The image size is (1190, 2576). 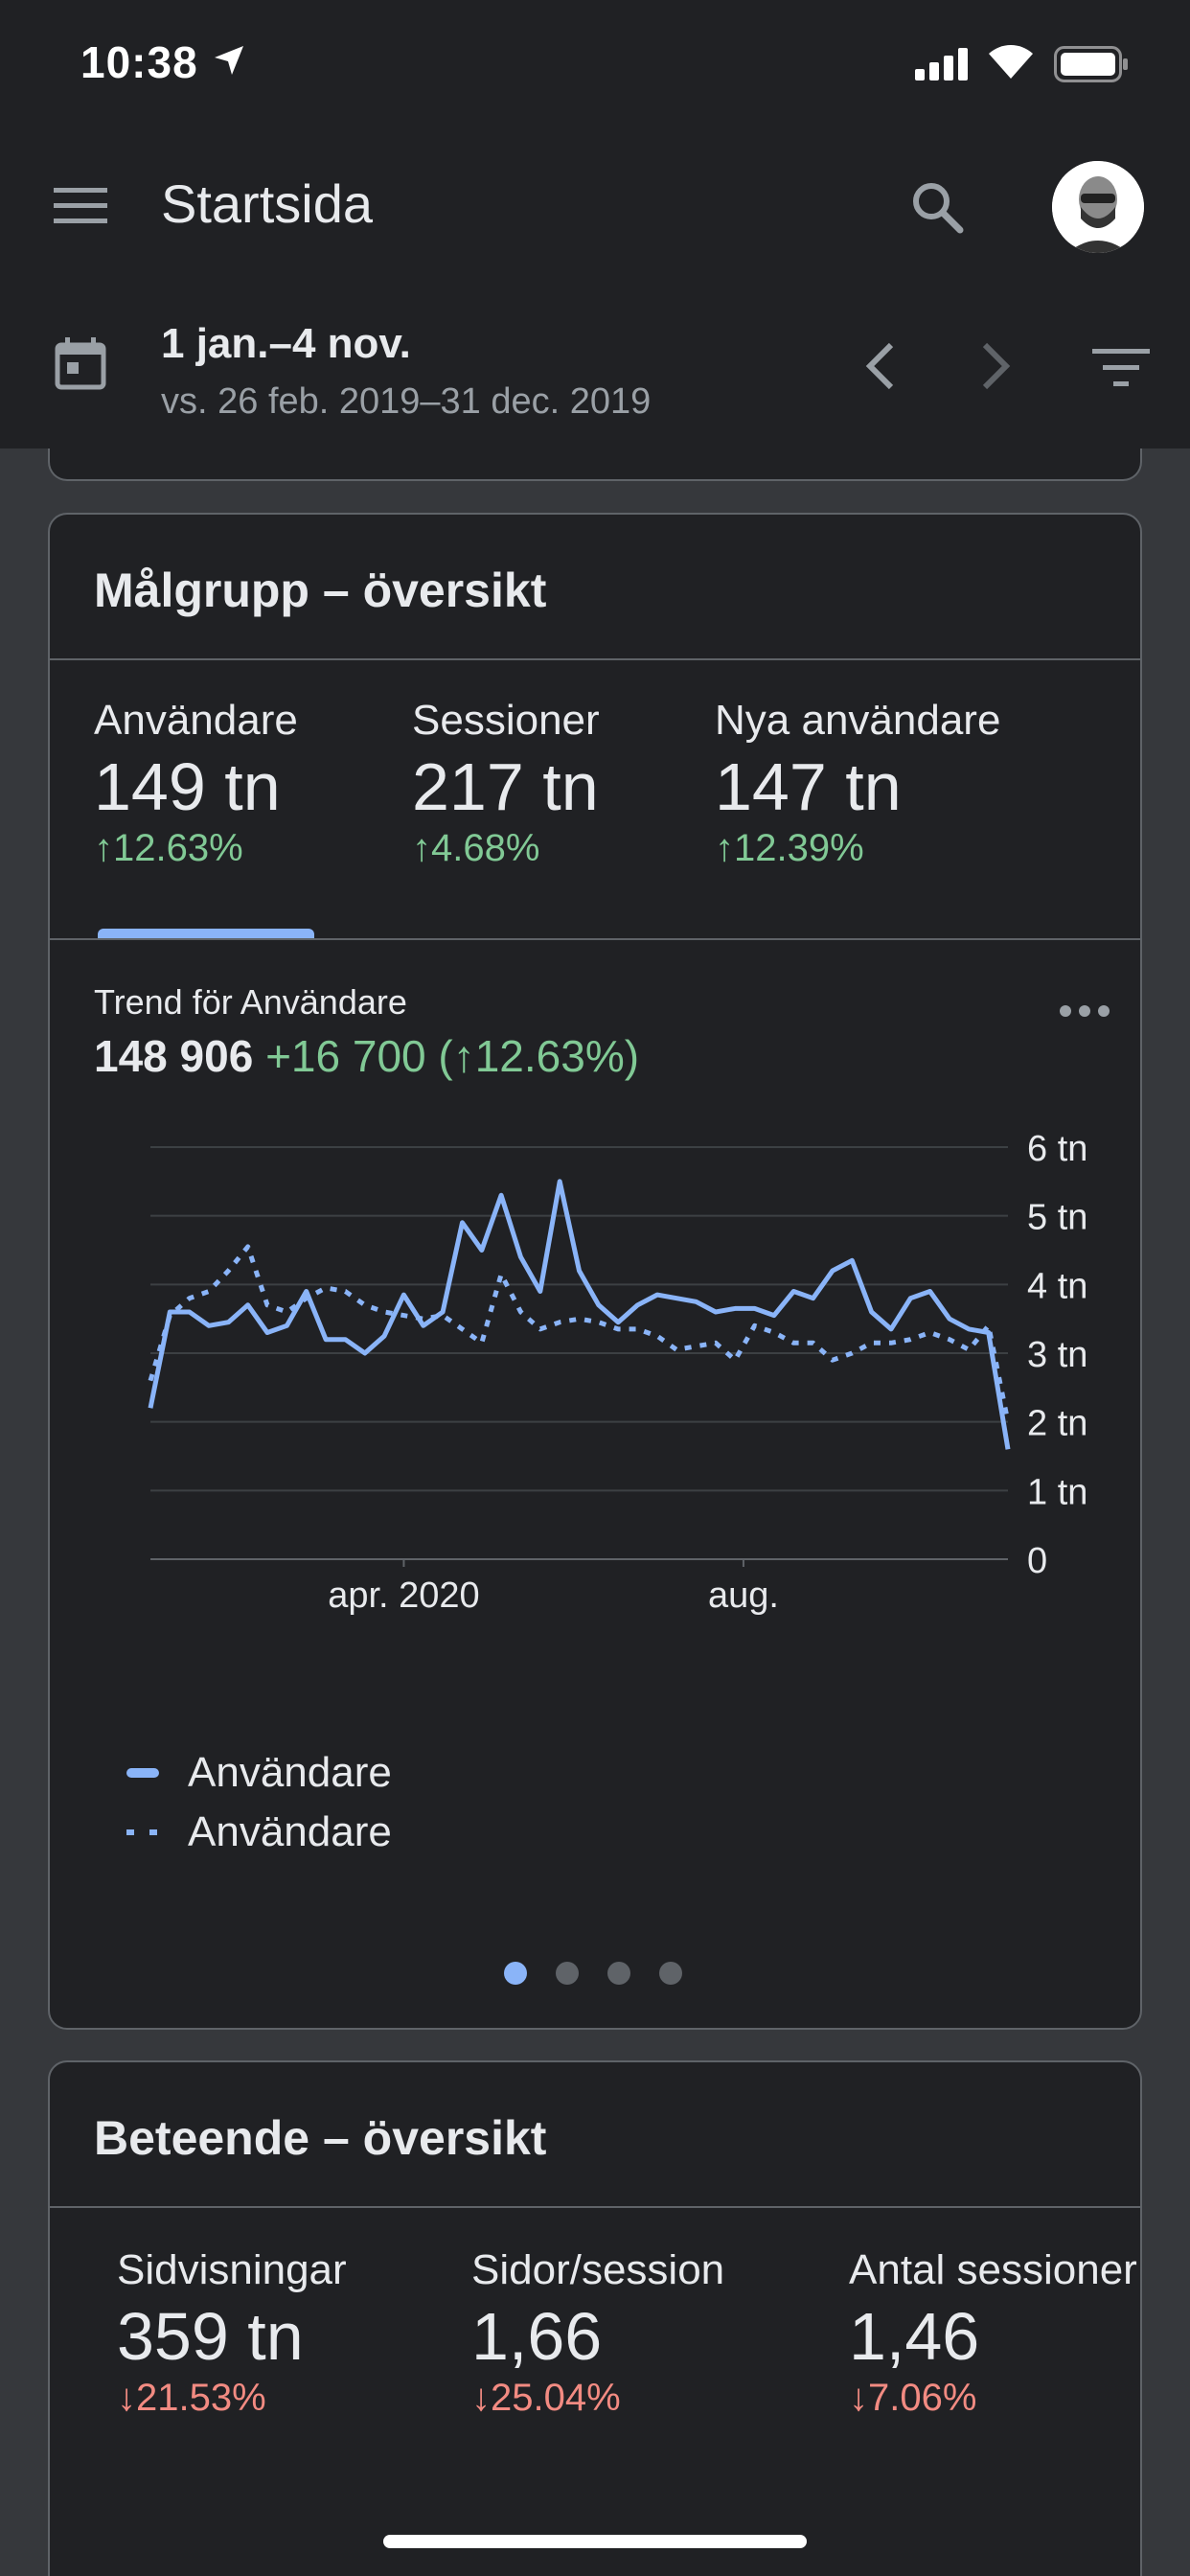 What do you see at coordinates (139, 62) in the screenshot?
I see `status-time: 10:38` at bounding box center [139, 62].